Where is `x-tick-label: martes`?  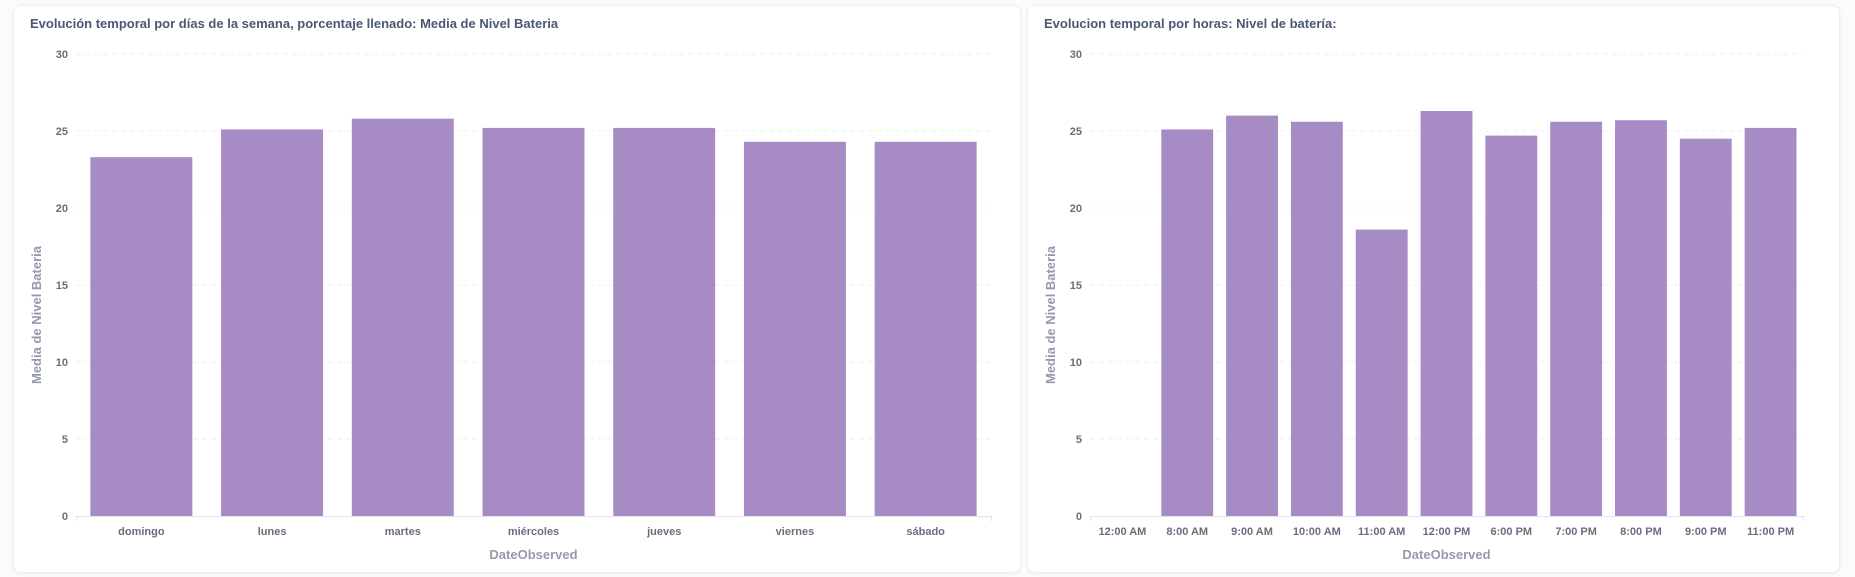 x-tick-label: martes is located at coordinates (403, 532).